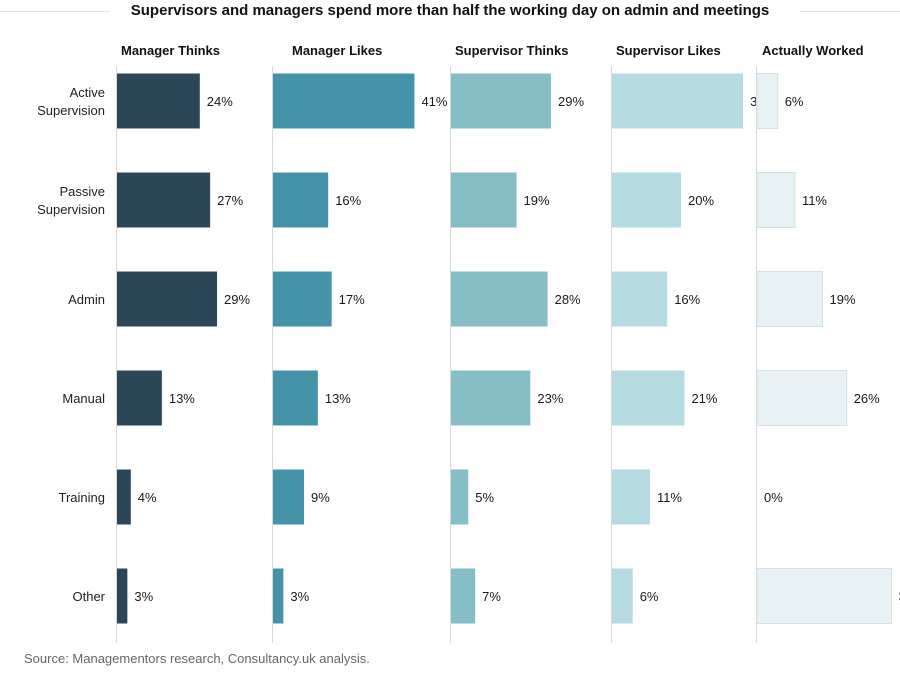 This screenshot has height=674, width=900. I want to click on panel-header: Actually Worked, so click(813, 50).